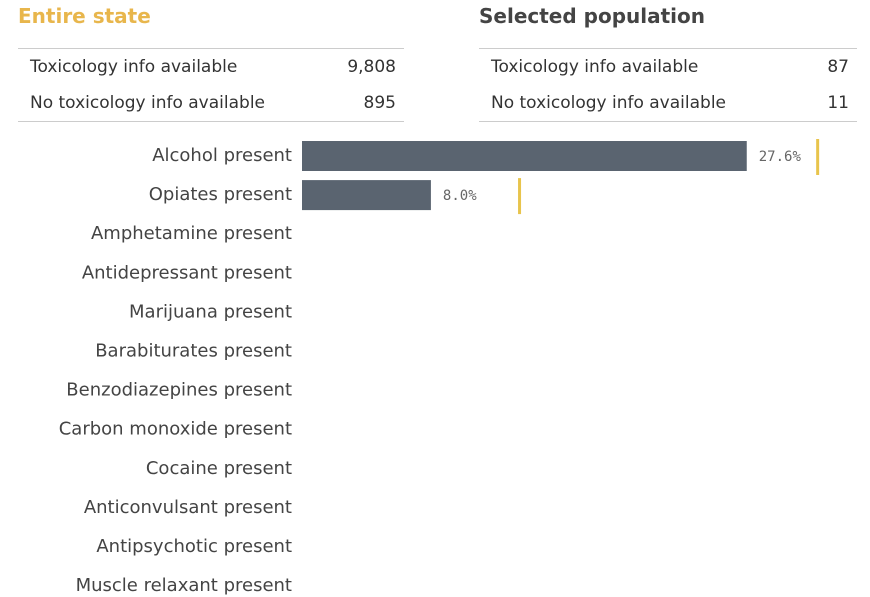 This screenshot has width=870, height=597. What do you see at coordinates (210, 311) in the screenshot?
I see `category-label: Marijuana present` at bounding box center [210, 311].